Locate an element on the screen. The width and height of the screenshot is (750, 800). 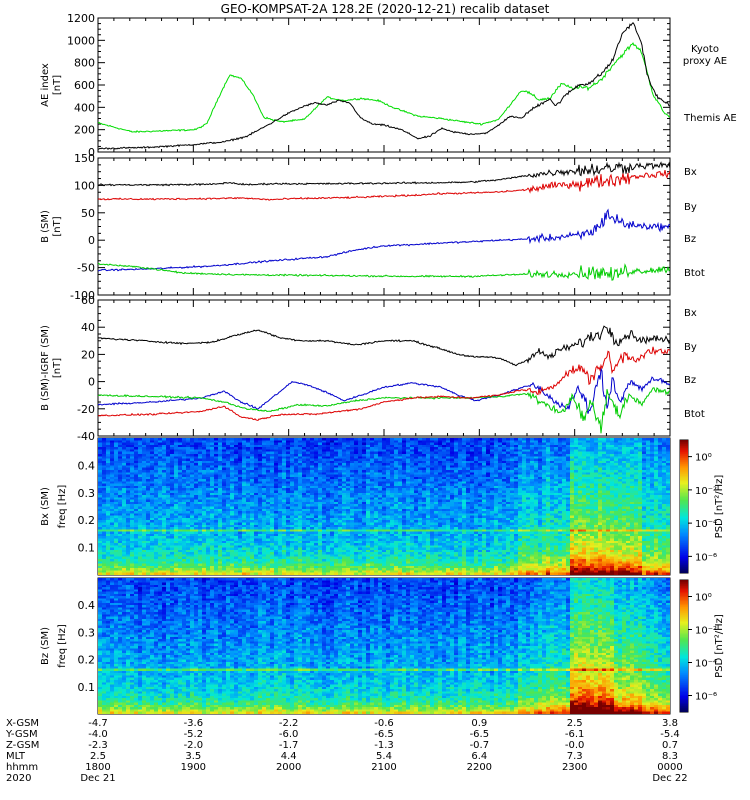
ae-yunit: [nT] is located at coordinates (57, 85).